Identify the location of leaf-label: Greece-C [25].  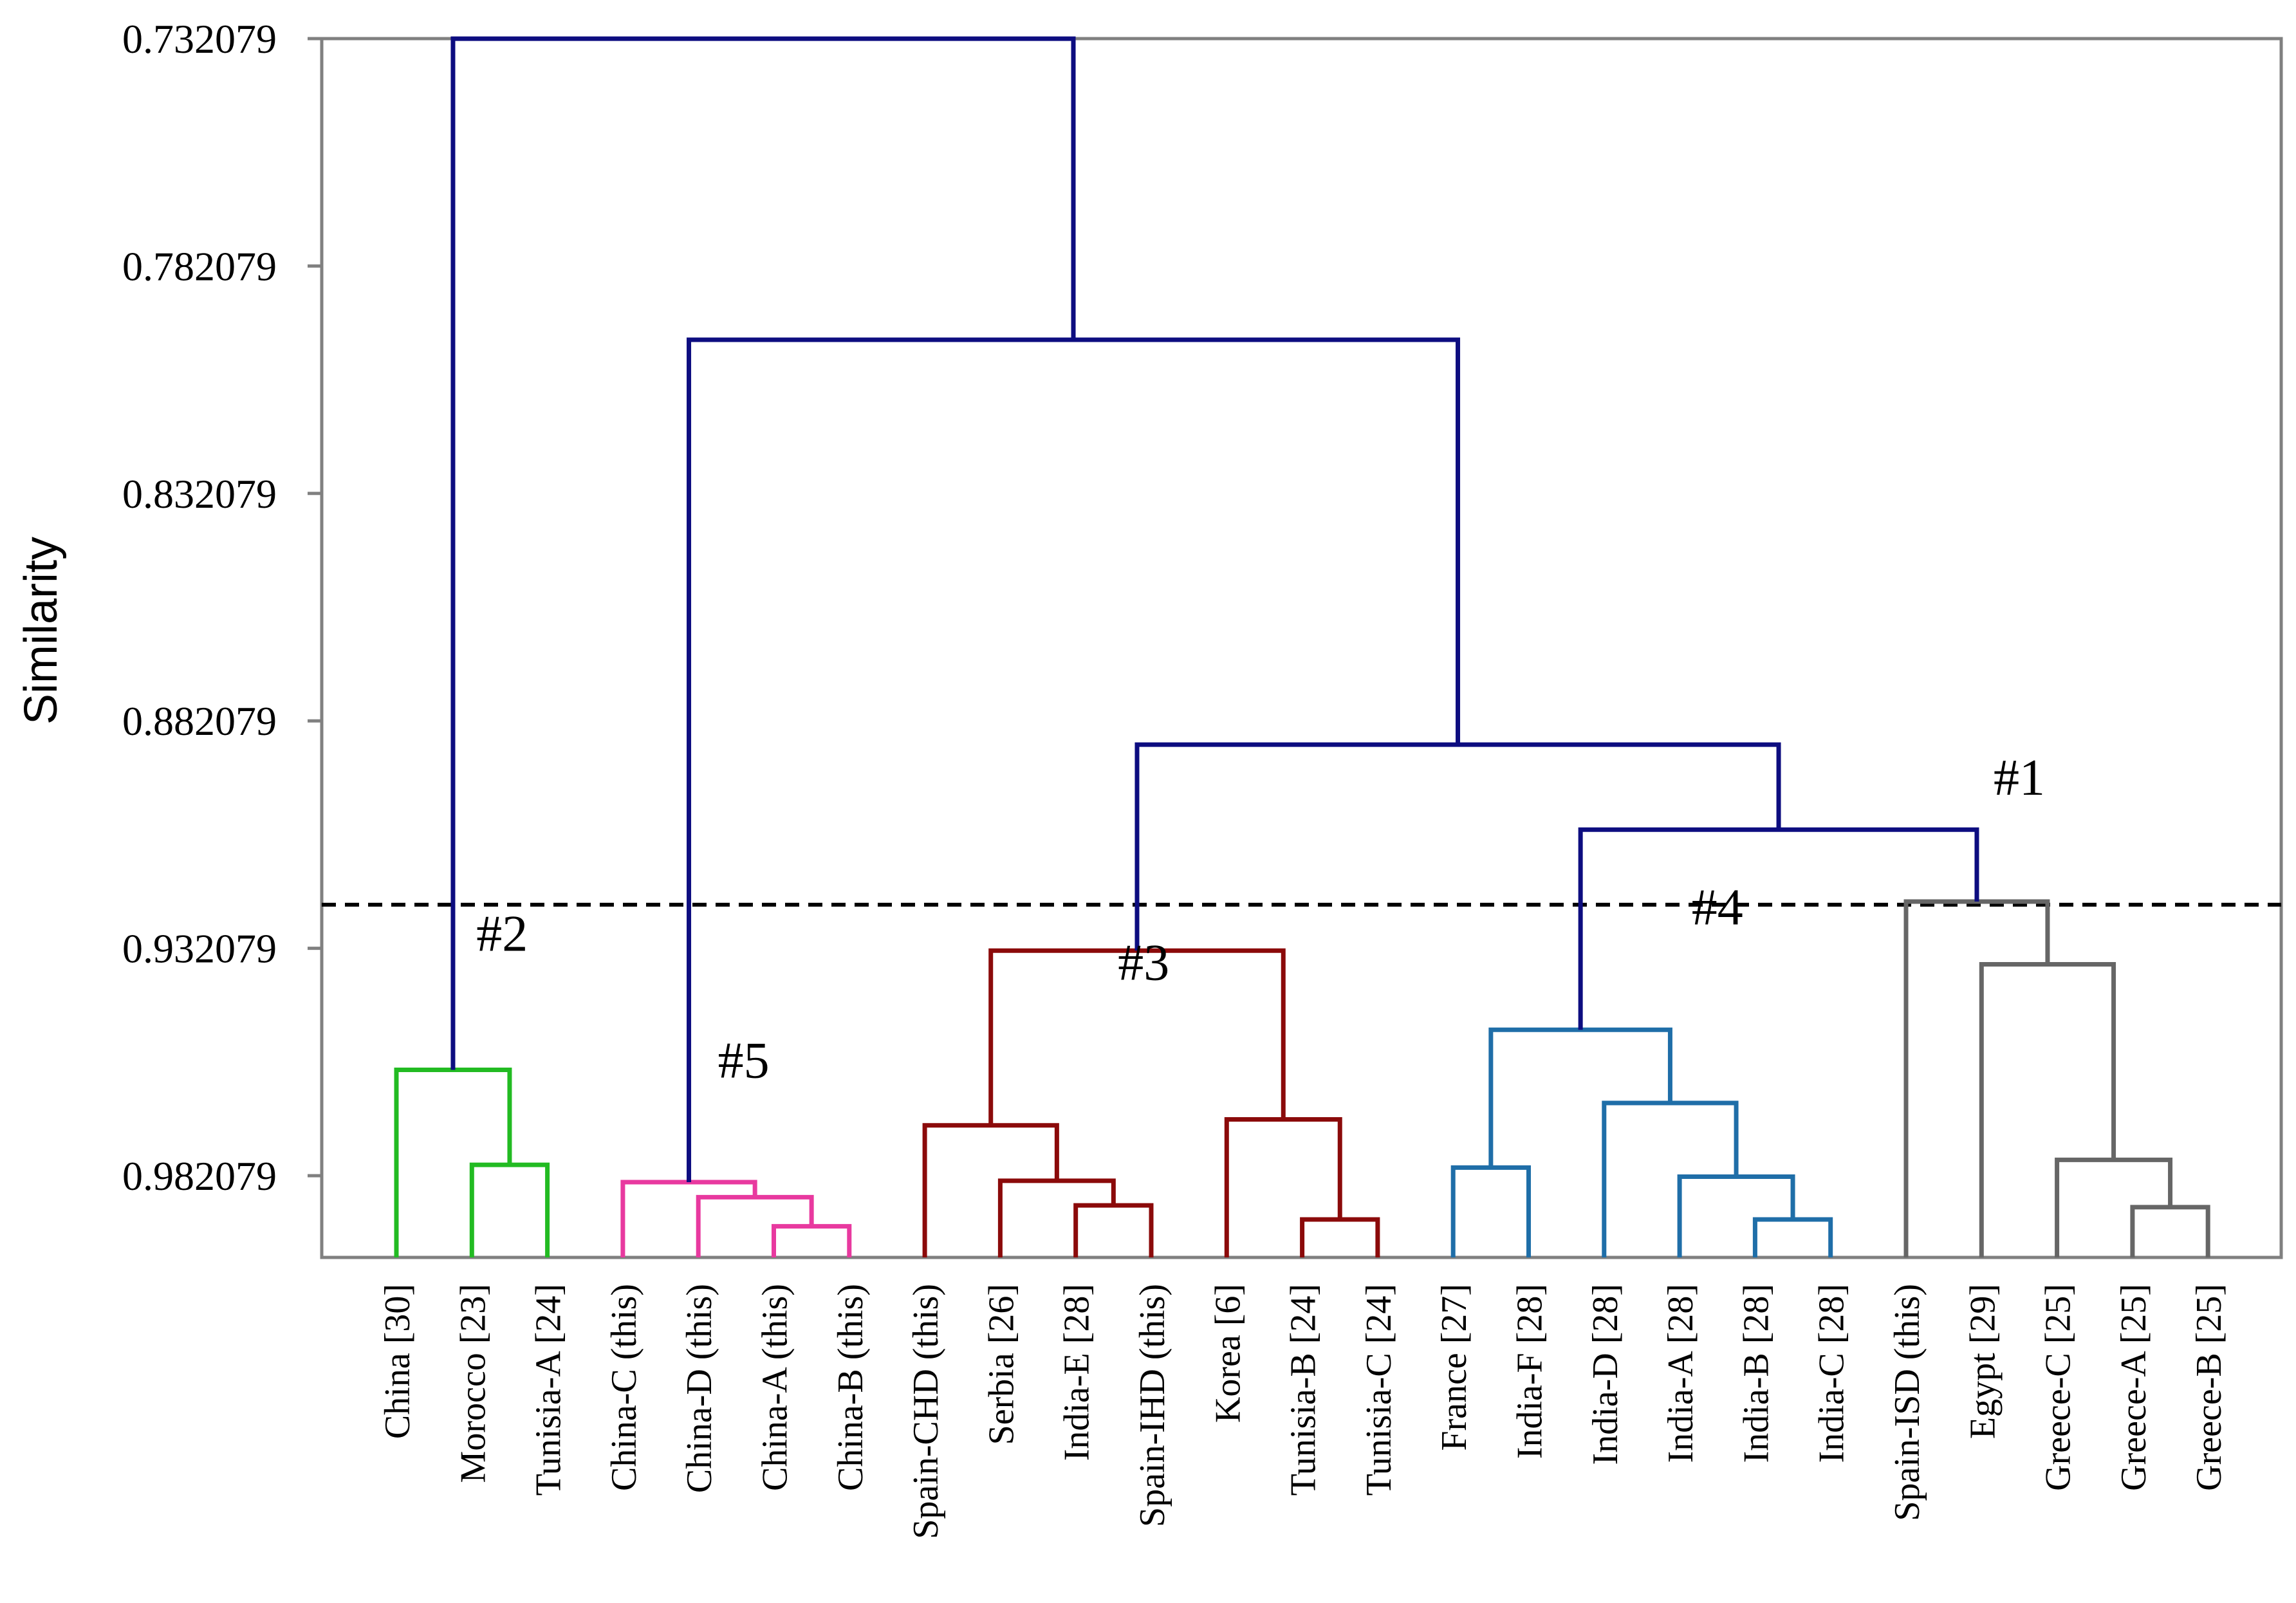
(2058, 1387).